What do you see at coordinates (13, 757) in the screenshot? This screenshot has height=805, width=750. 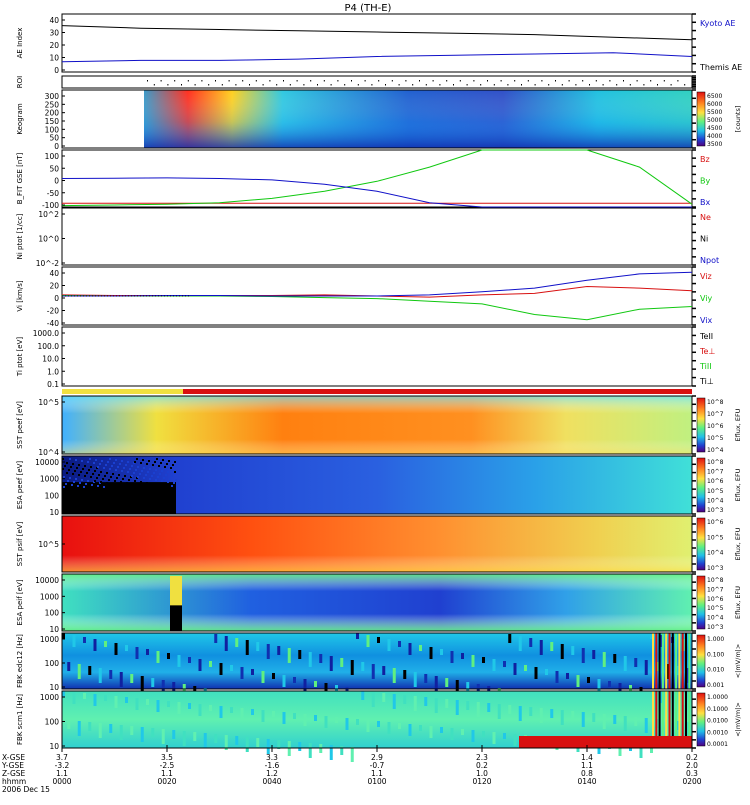 I see `x-row-label: X-GSE` at bounding box center [13, 757].